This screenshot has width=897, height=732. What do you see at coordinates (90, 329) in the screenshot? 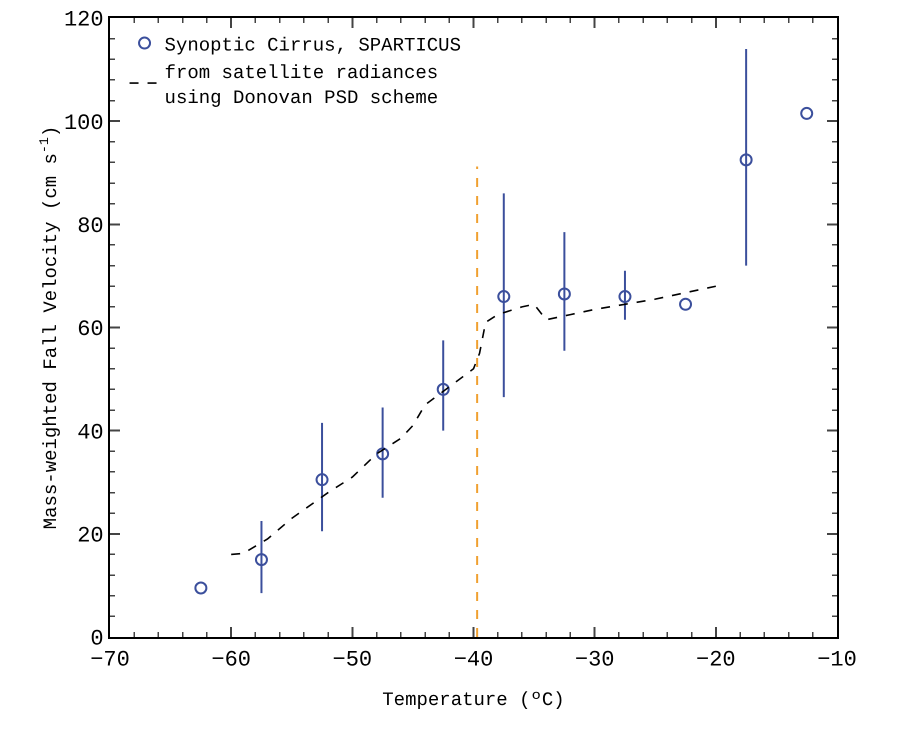
I see `y-tick-label: 60` at bounding box center [90, 329].